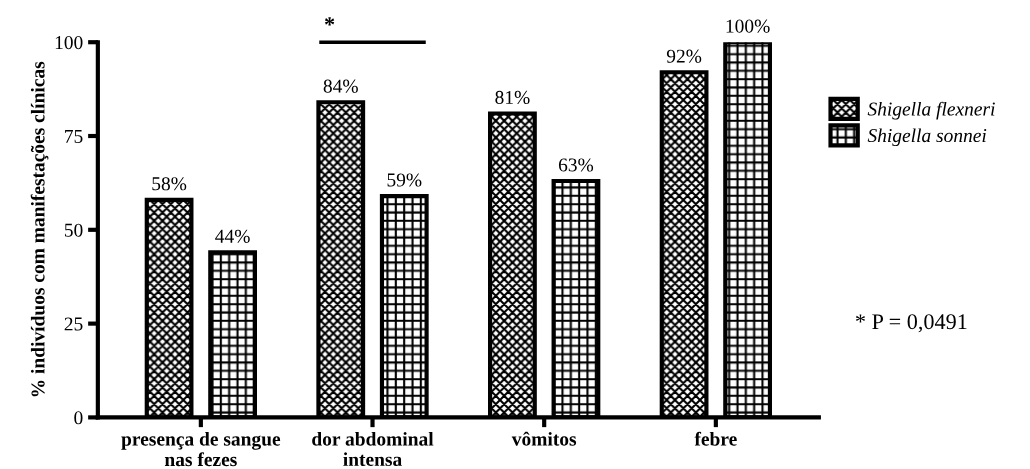 The width and height of the screenshot is (1030, 469). Describe the element at coordinates (931, 110) in the screenshot. I see `legend-label: Shigella flexneri` at that location.